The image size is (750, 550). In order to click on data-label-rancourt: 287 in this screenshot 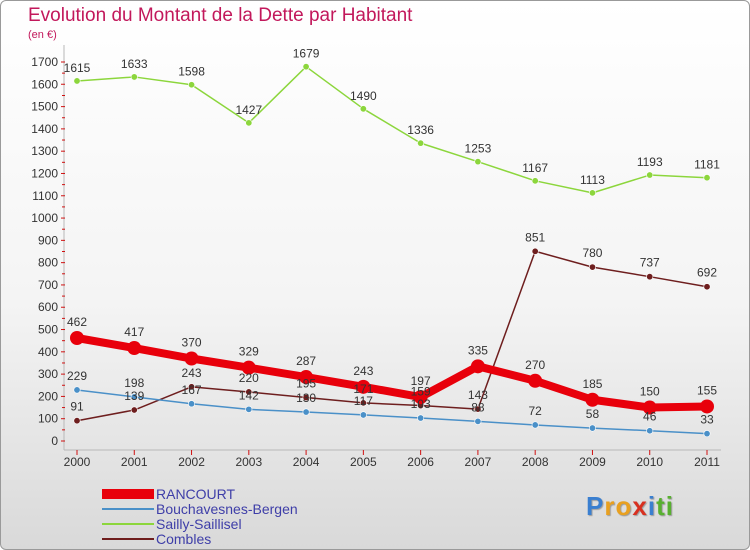, I will do `click(306, 361)`.